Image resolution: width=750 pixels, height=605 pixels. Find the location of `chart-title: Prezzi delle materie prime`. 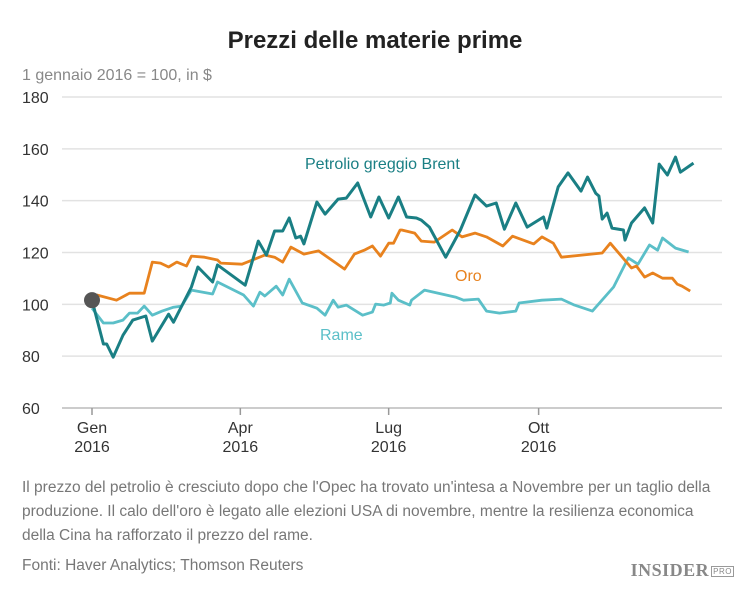

chart-title: Prezzi delle materie prime is located at coordinates (375, 40).